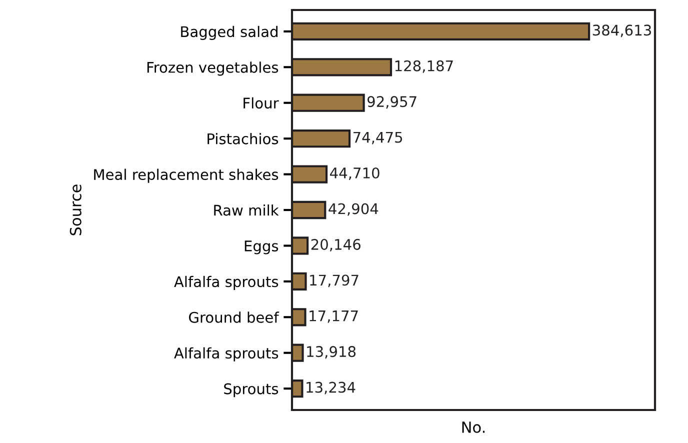  I want to click on data-label: 17,177, so click(334, 316).